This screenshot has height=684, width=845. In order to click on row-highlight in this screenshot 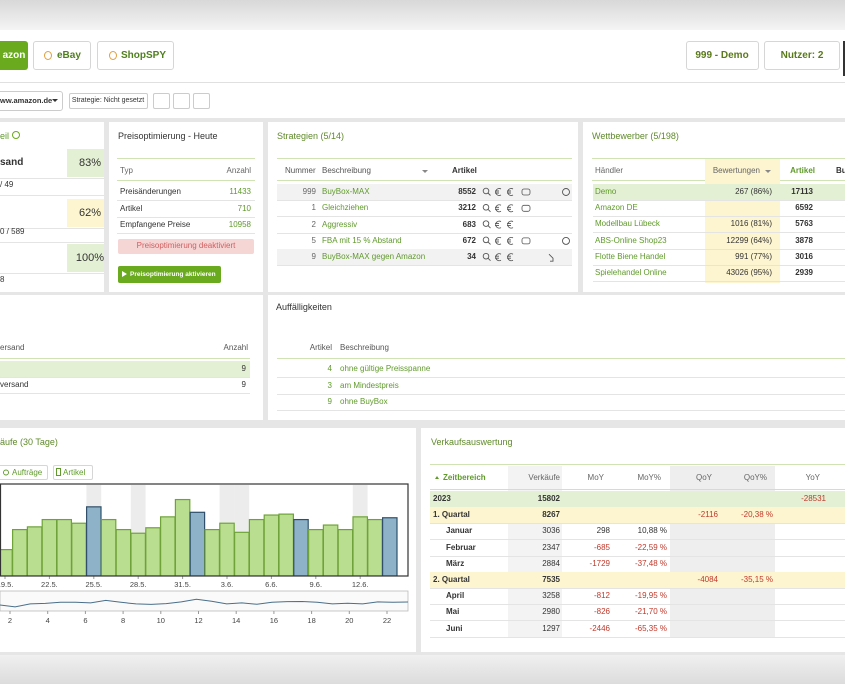, I will do `click(637, 580)`.